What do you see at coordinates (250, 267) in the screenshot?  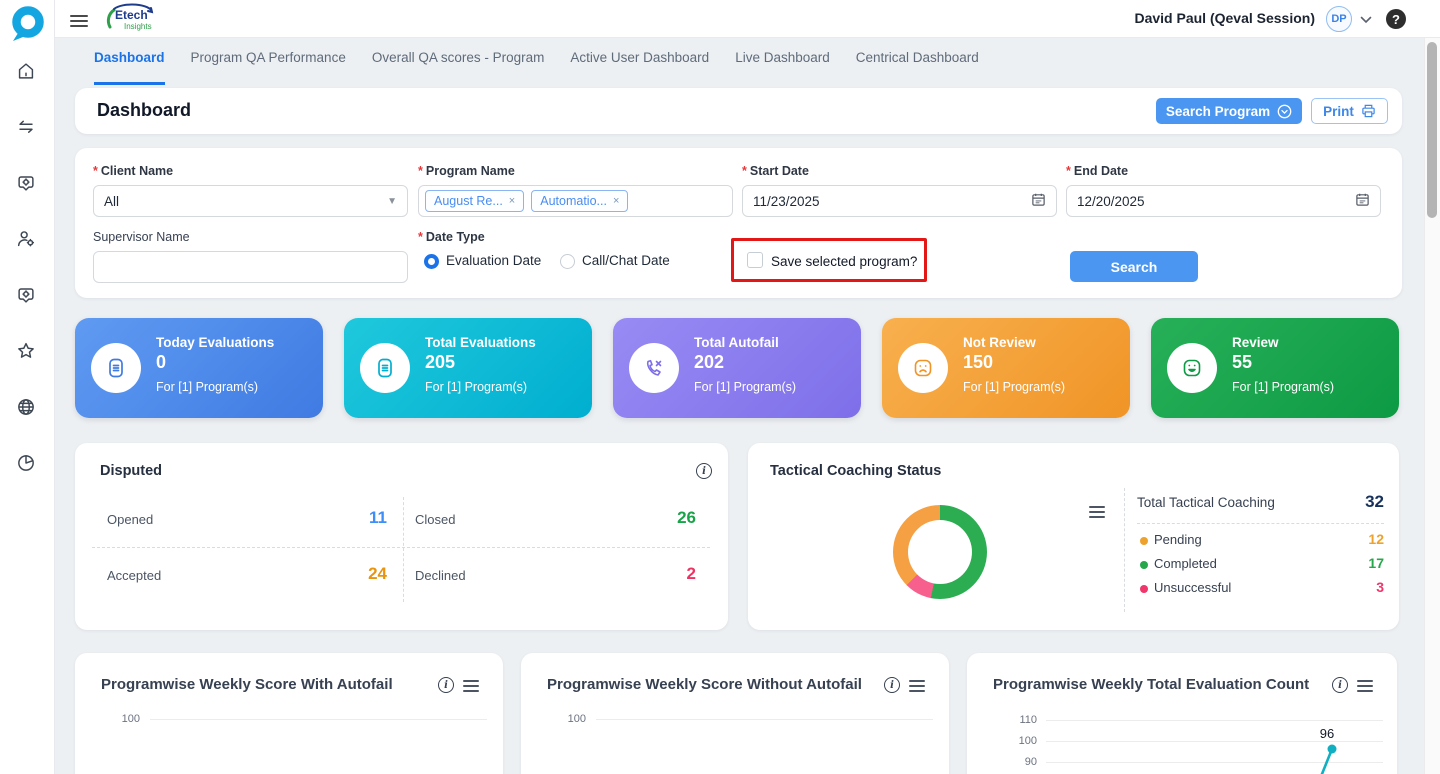 I see `supervisor-name-input` at bounding box center [250, 267].